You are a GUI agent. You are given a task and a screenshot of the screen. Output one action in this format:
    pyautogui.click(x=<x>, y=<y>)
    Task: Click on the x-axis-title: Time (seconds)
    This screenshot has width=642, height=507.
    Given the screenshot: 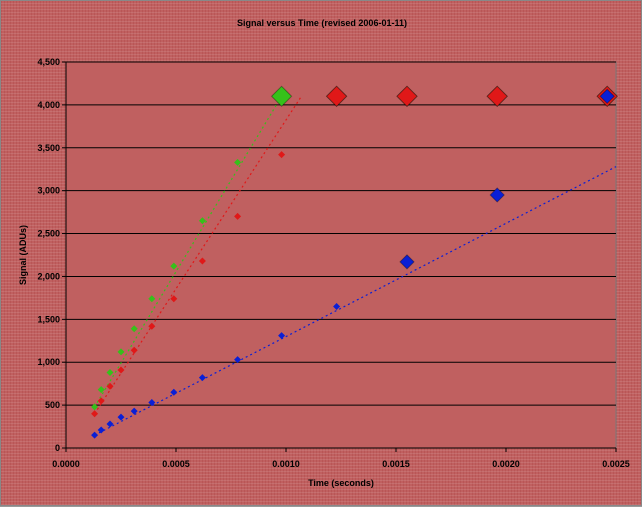 What is the action you would take?
    pyautogui.click(x=341, y=483)
    